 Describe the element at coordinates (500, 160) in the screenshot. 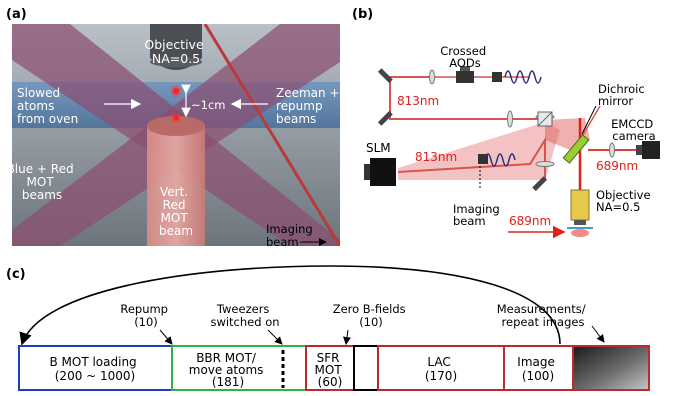

I see `slm-rf-coil` at that location.